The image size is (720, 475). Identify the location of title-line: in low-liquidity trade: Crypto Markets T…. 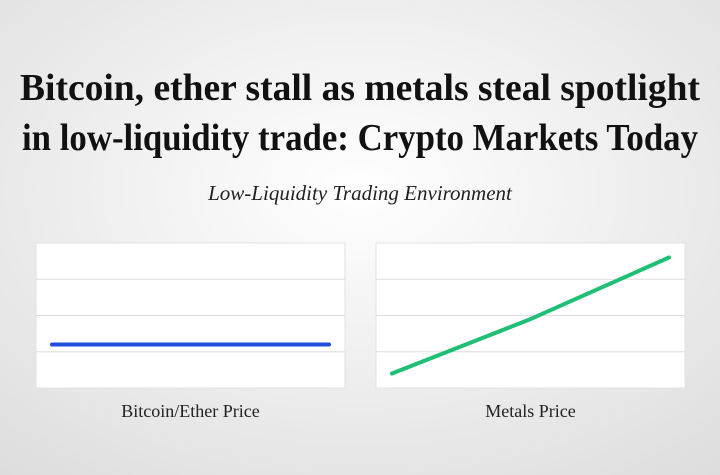
(360, 138).